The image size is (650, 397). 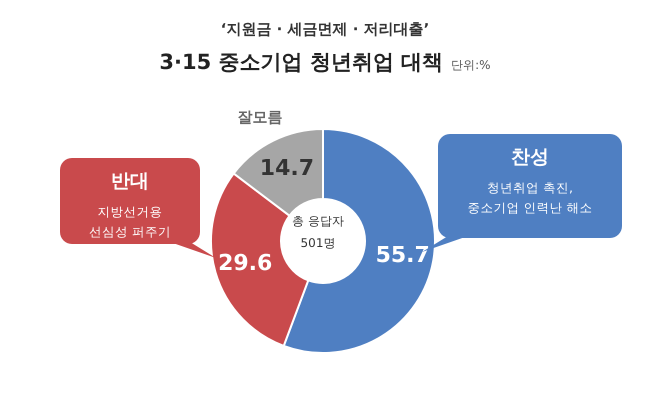 I want to click on slice-label: 반대, so click(x=130, y=181).